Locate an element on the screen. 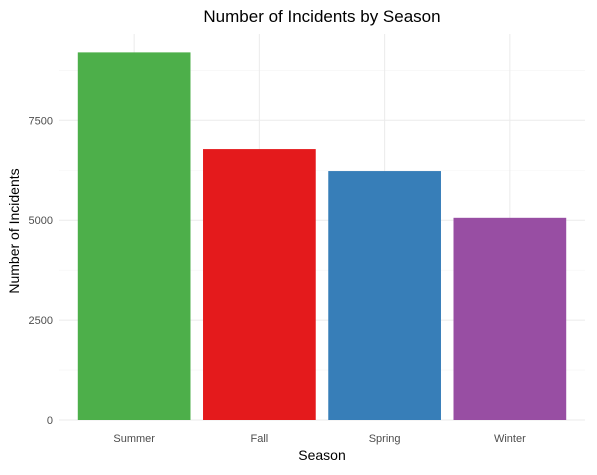 The width and height of the screenshot is (597, 475). y-tick-label: 2500 is located at coordinates (41, 321).